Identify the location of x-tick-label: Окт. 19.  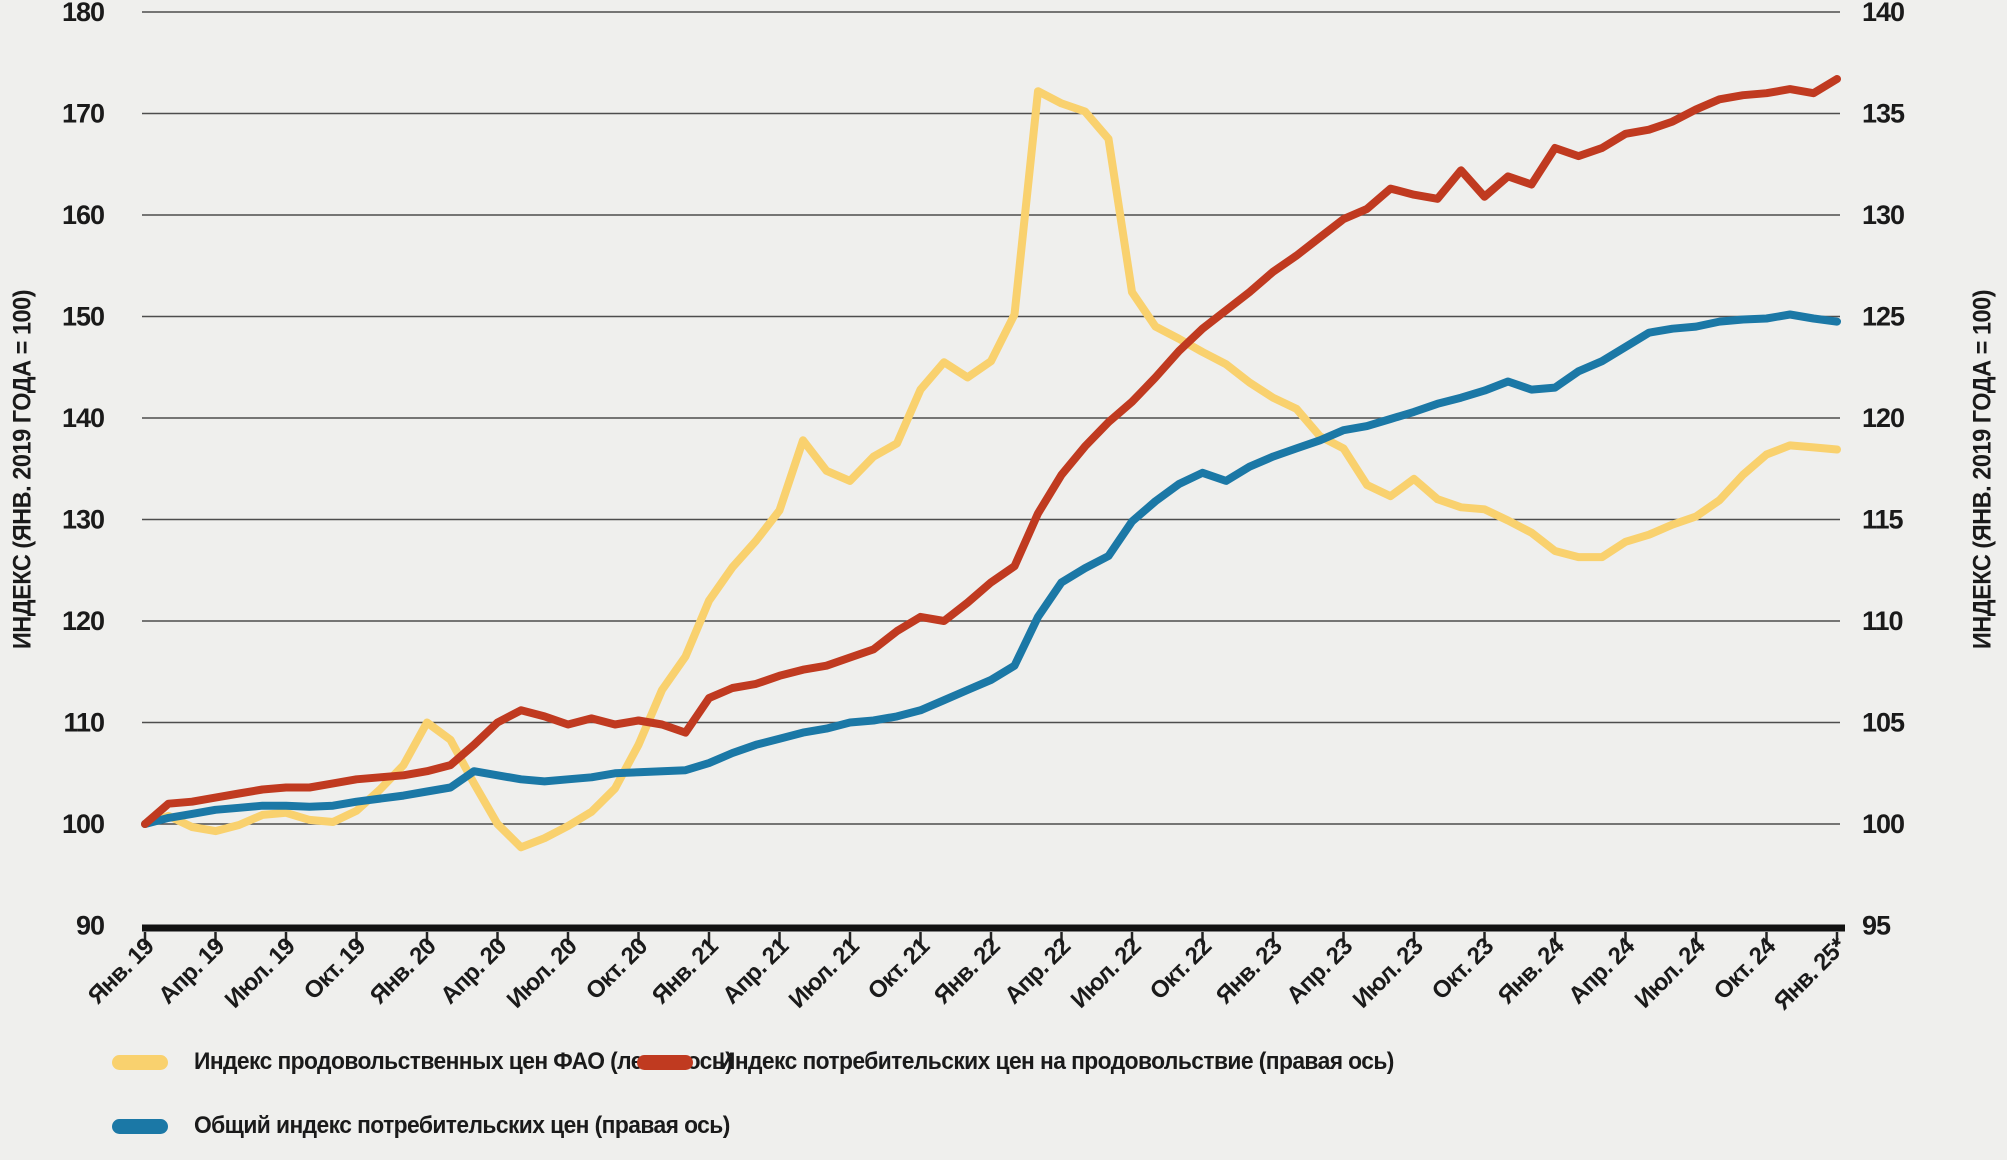
(335, 969).